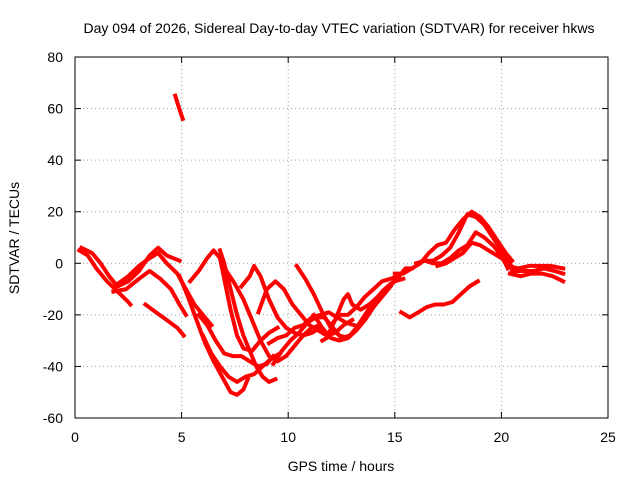  What do you see at coordinates (502, 437) in the screenshot?
I see `x-tick-label: 20` at bounding box center [502, 437].